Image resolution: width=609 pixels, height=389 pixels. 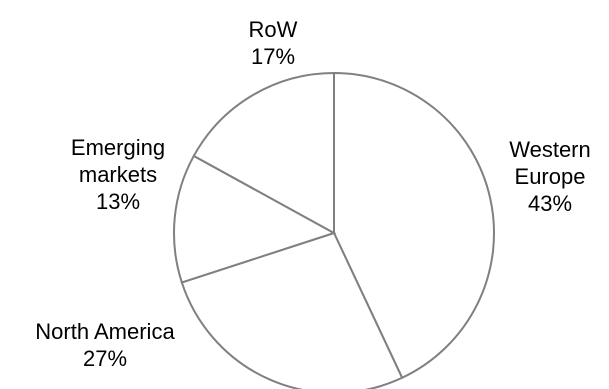 What do you see at coordinates (292, 310) in the screenshot?
I see `pie-slice-north-america` at bounding box center [292, 310].